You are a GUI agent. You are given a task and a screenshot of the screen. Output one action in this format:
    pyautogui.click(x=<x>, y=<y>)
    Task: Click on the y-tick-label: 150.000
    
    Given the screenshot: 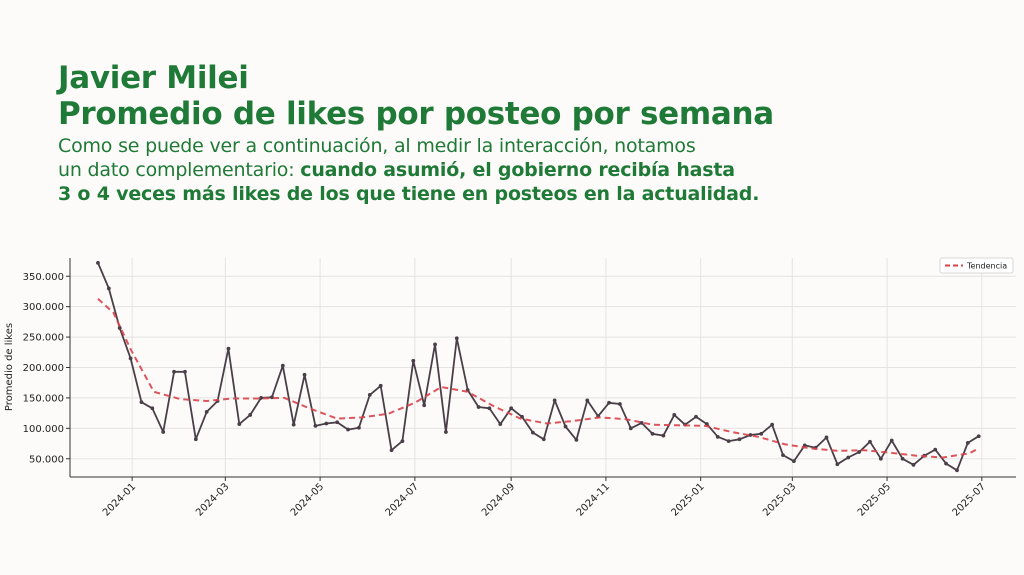 What is the action you would take?
    pyautogui.click(x=43, y=398)
    